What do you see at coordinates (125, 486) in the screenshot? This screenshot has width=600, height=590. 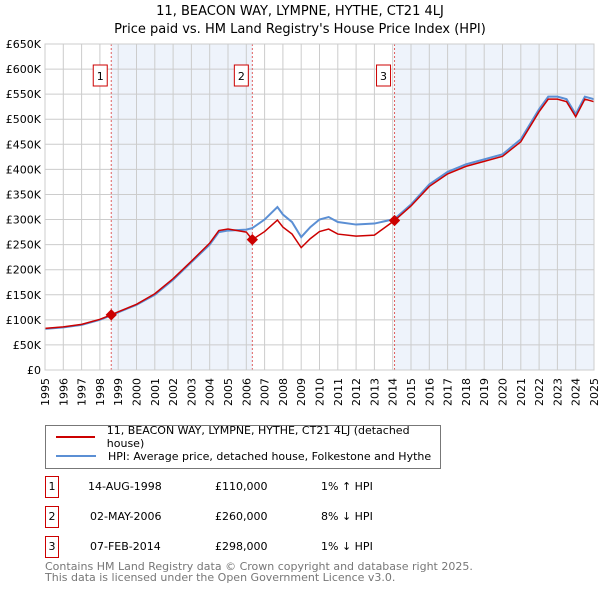 I see `date: 14-AUG-1998` at bounding box center [125, 486].